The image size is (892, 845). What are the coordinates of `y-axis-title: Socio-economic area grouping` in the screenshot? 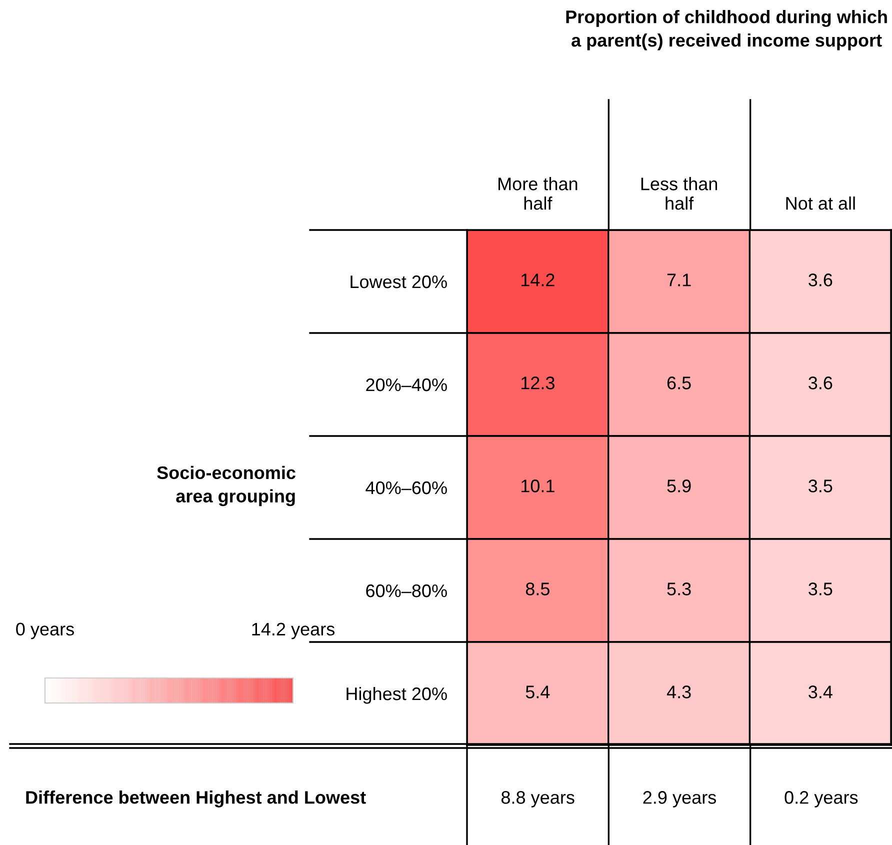 It's located at (226, 486).